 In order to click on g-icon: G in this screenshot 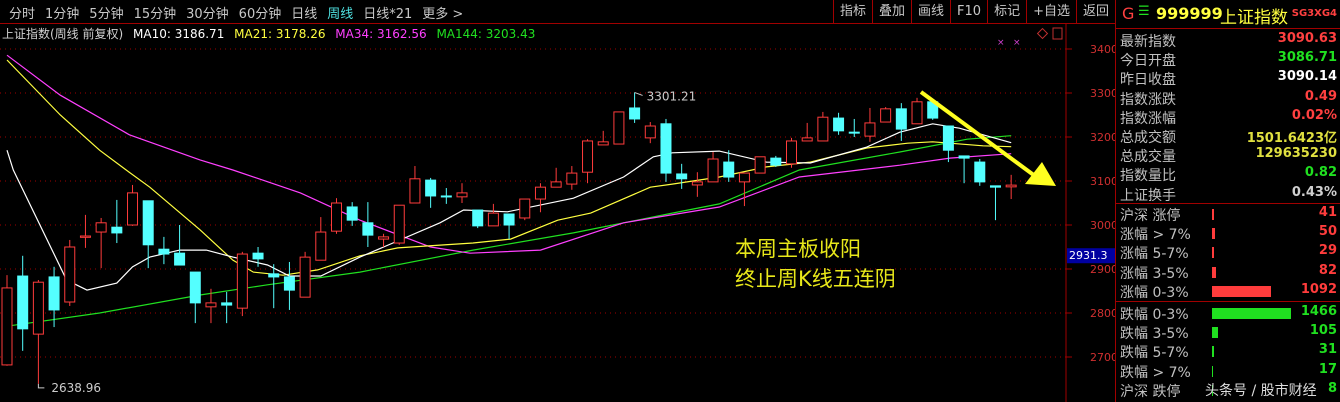, I will do `click(1128, 13)`.